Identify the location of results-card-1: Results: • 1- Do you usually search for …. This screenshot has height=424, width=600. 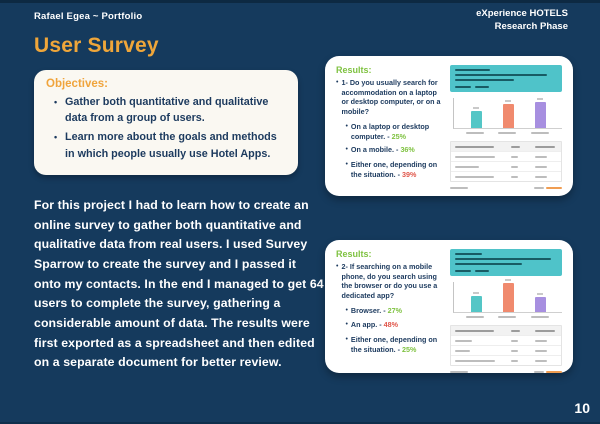
(449, 126).